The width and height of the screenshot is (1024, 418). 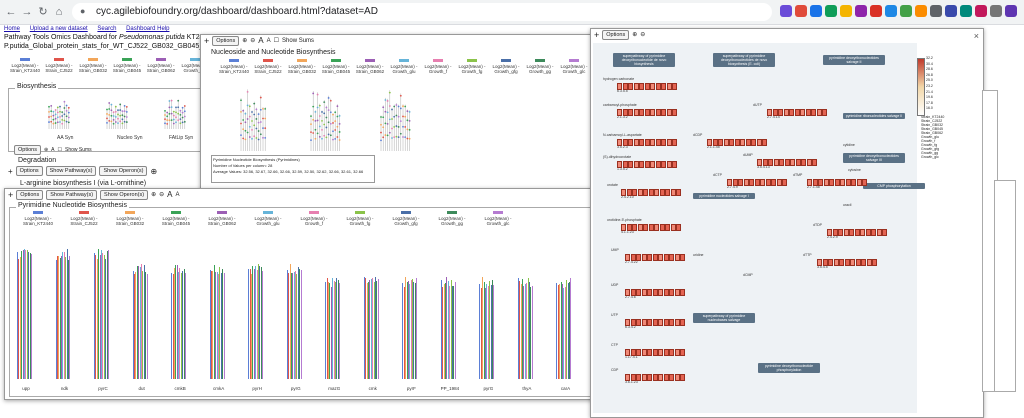 I want to click on ec-label: 2.1.1.45, so click(x=713, y=147).